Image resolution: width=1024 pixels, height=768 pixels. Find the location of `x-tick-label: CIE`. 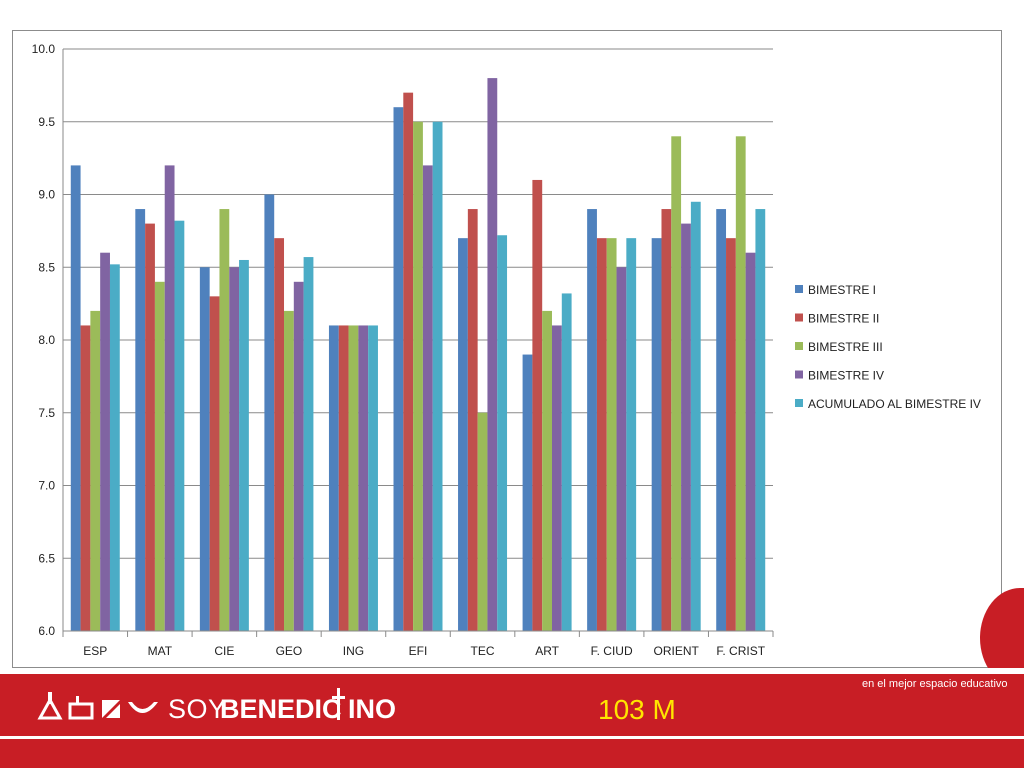

x-tick-label: CIE is located at coordinates (224, 651).